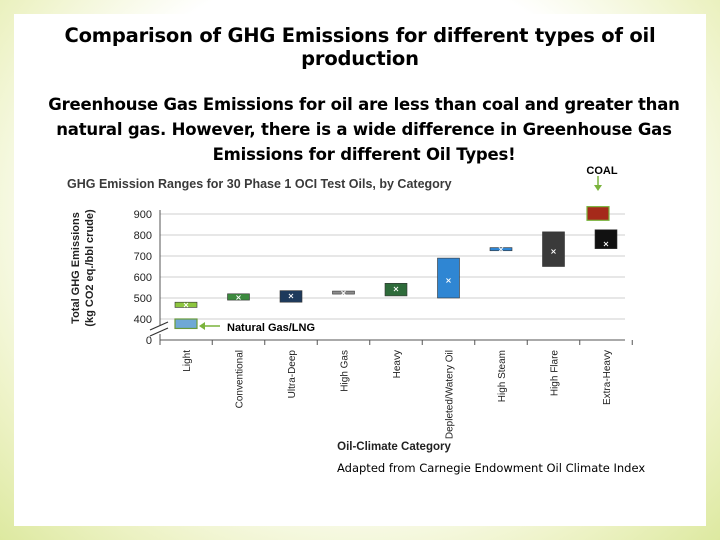 The height and width of the screenshot is (540, 720). I want to click on x-category-label: Light, so click(187, 361).